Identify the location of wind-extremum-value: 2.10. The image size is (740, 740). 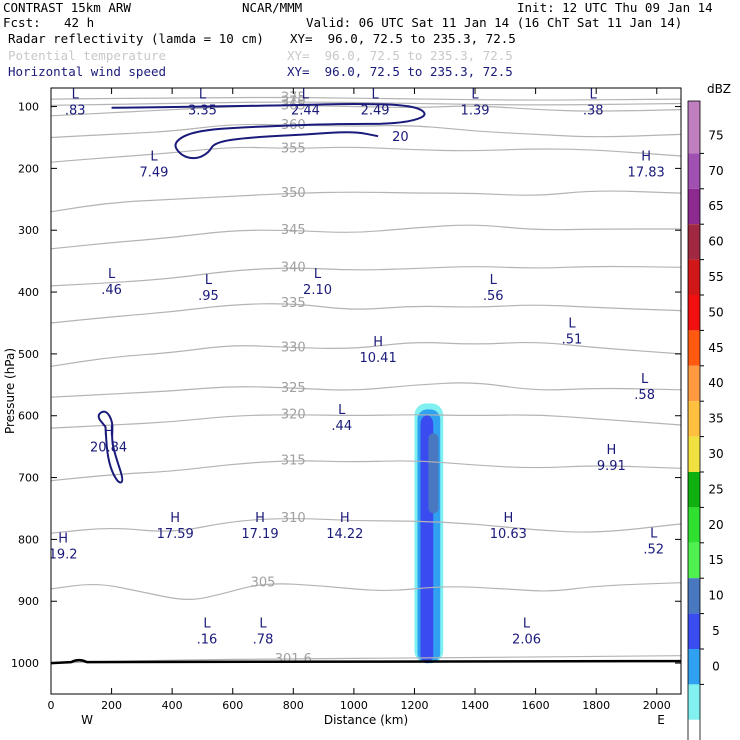
(317, 290).